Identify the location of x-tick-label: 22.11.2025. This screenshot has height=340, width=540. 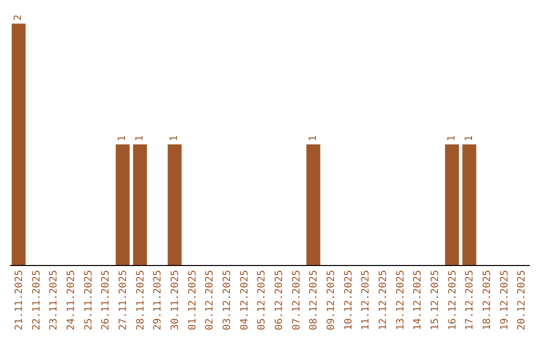
(36, 300).